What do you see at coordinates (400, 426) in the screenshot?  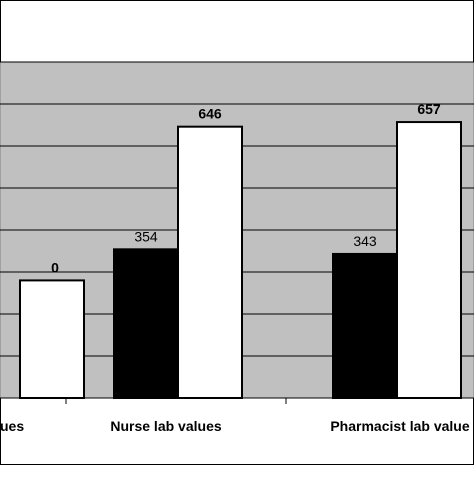 I see `x-tick-label: Pharmacist lab value` at bounding box center [400, 426].